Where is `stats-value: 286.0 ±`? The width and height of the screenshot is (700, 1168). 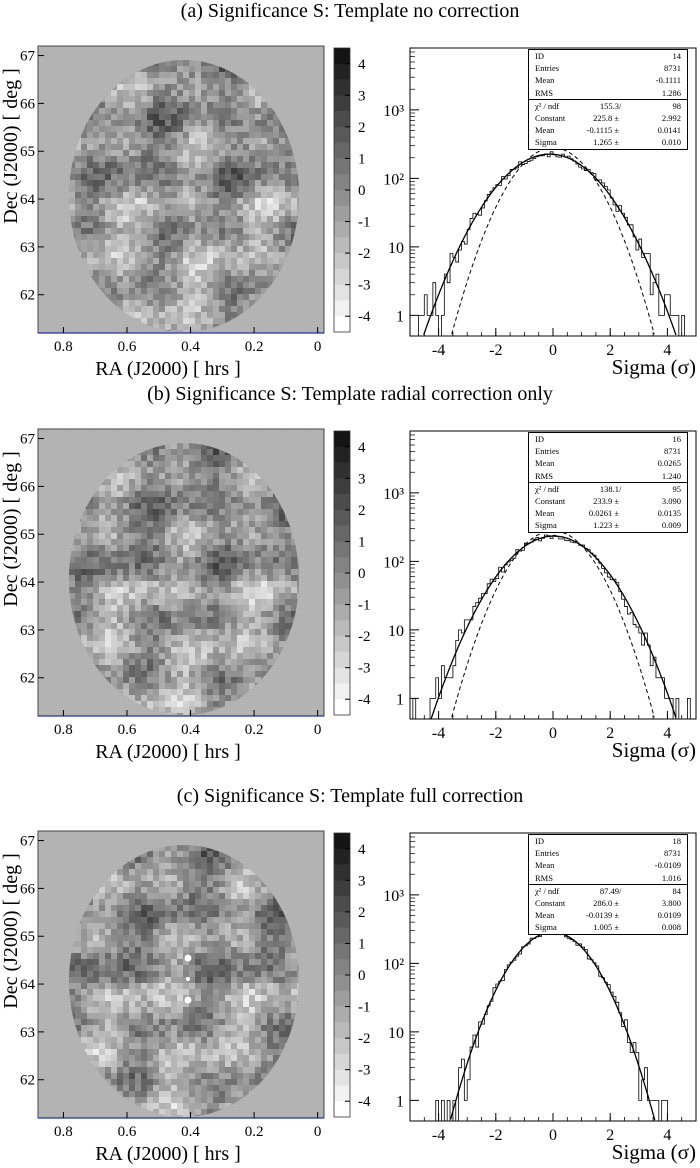 stats-value: 286.0 ± is located at coordinates (599, 903).